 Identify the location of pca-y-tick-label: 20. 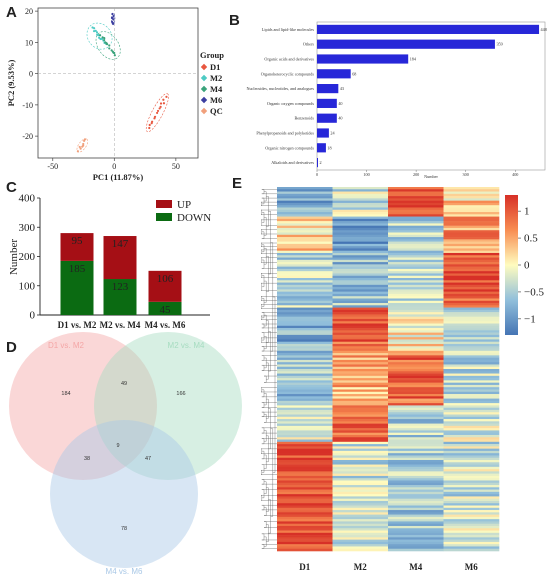
(29, 11).